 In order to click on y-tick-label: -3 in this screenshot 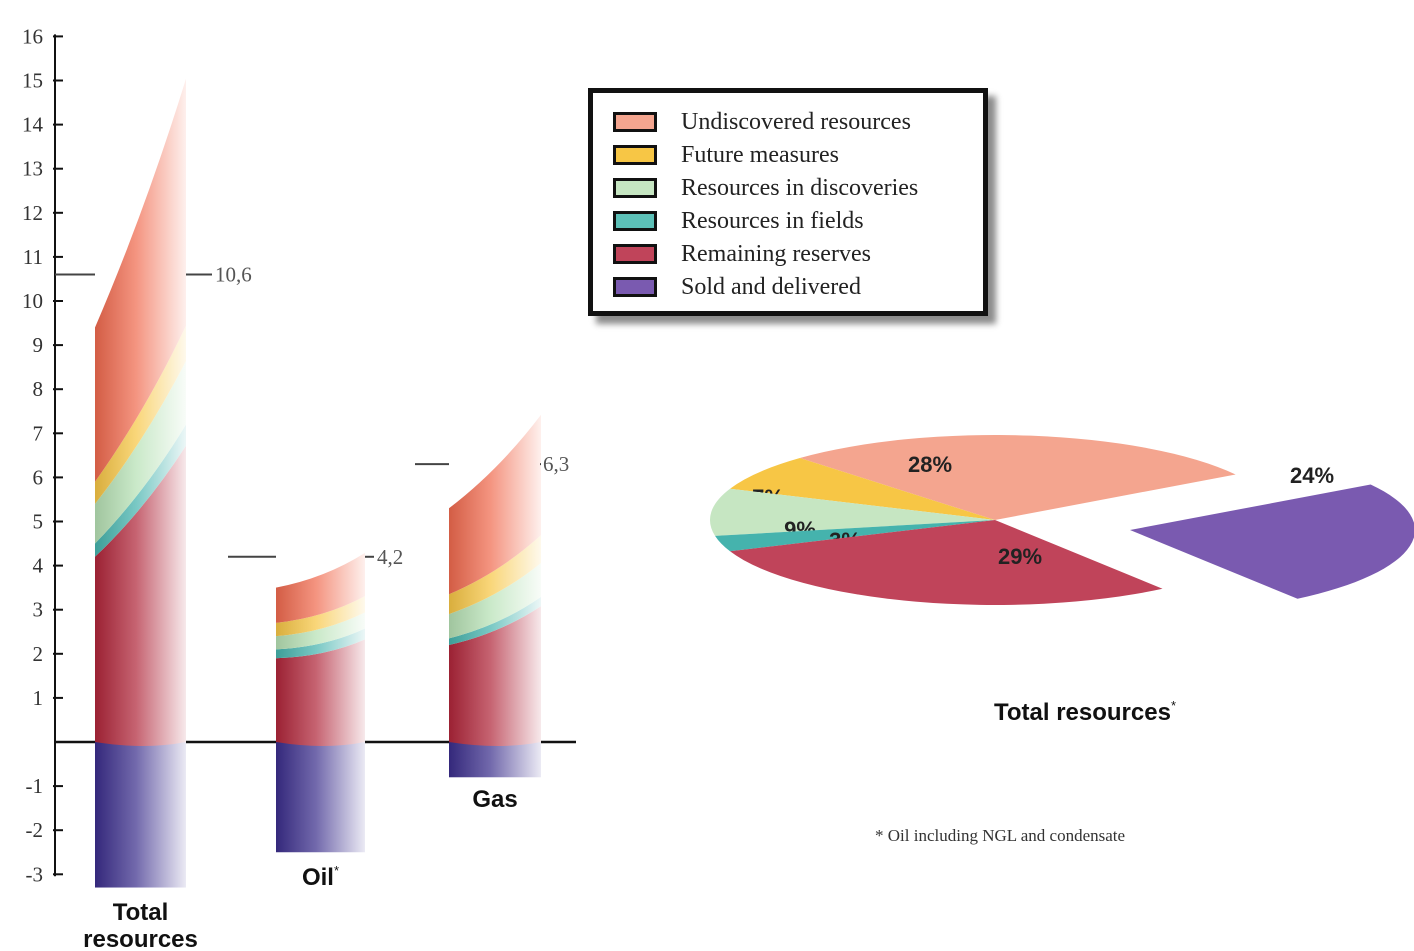, I will do `click(35, 874)`.